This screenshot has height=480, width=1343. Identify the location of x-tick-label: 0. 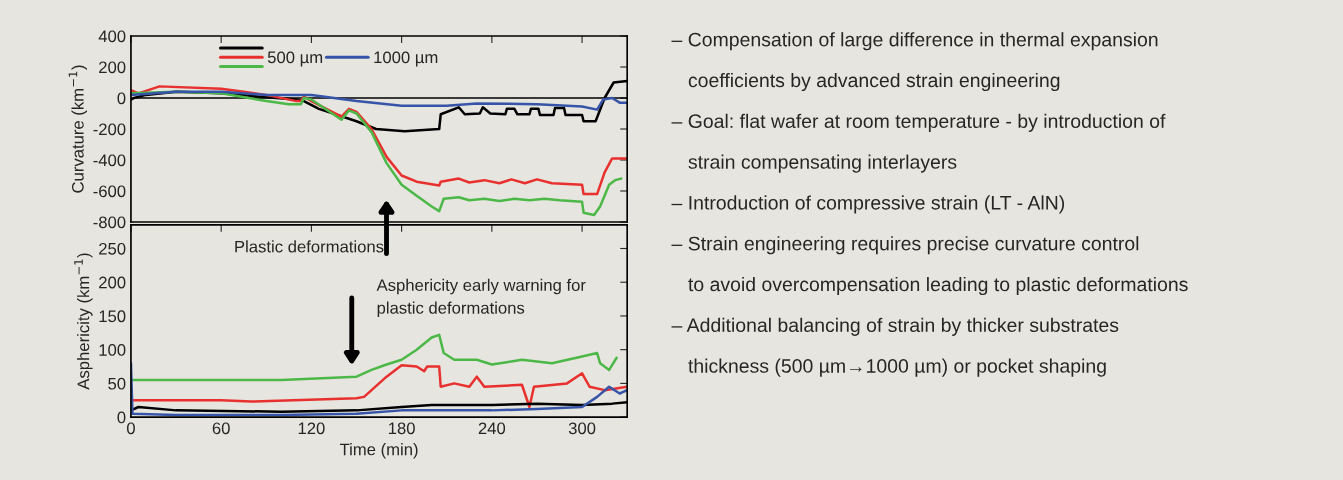
(130, 428).